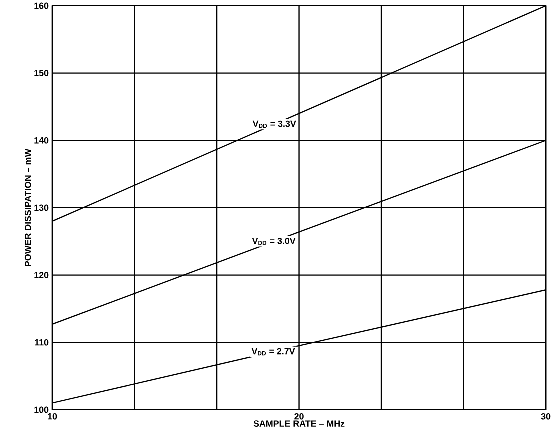 This screenshot has height=443, width=555. What do you see at coordinates (41, 6) in the screenshot?
I see `y-tick-label: 160` at bounding box center [41, 6].